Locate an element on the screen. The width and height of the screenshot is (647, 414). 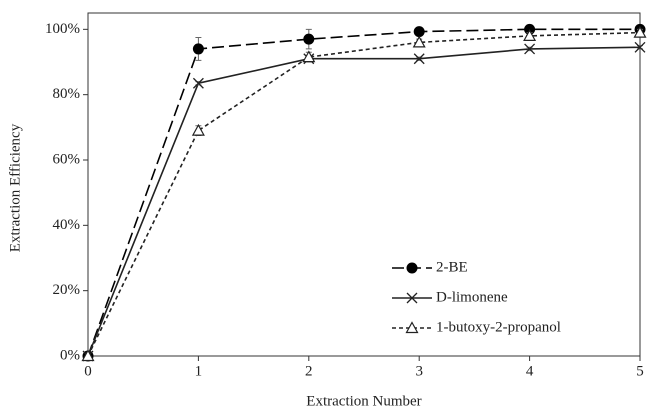
x-tick-label: 1 is located at coordinates (199, 371).